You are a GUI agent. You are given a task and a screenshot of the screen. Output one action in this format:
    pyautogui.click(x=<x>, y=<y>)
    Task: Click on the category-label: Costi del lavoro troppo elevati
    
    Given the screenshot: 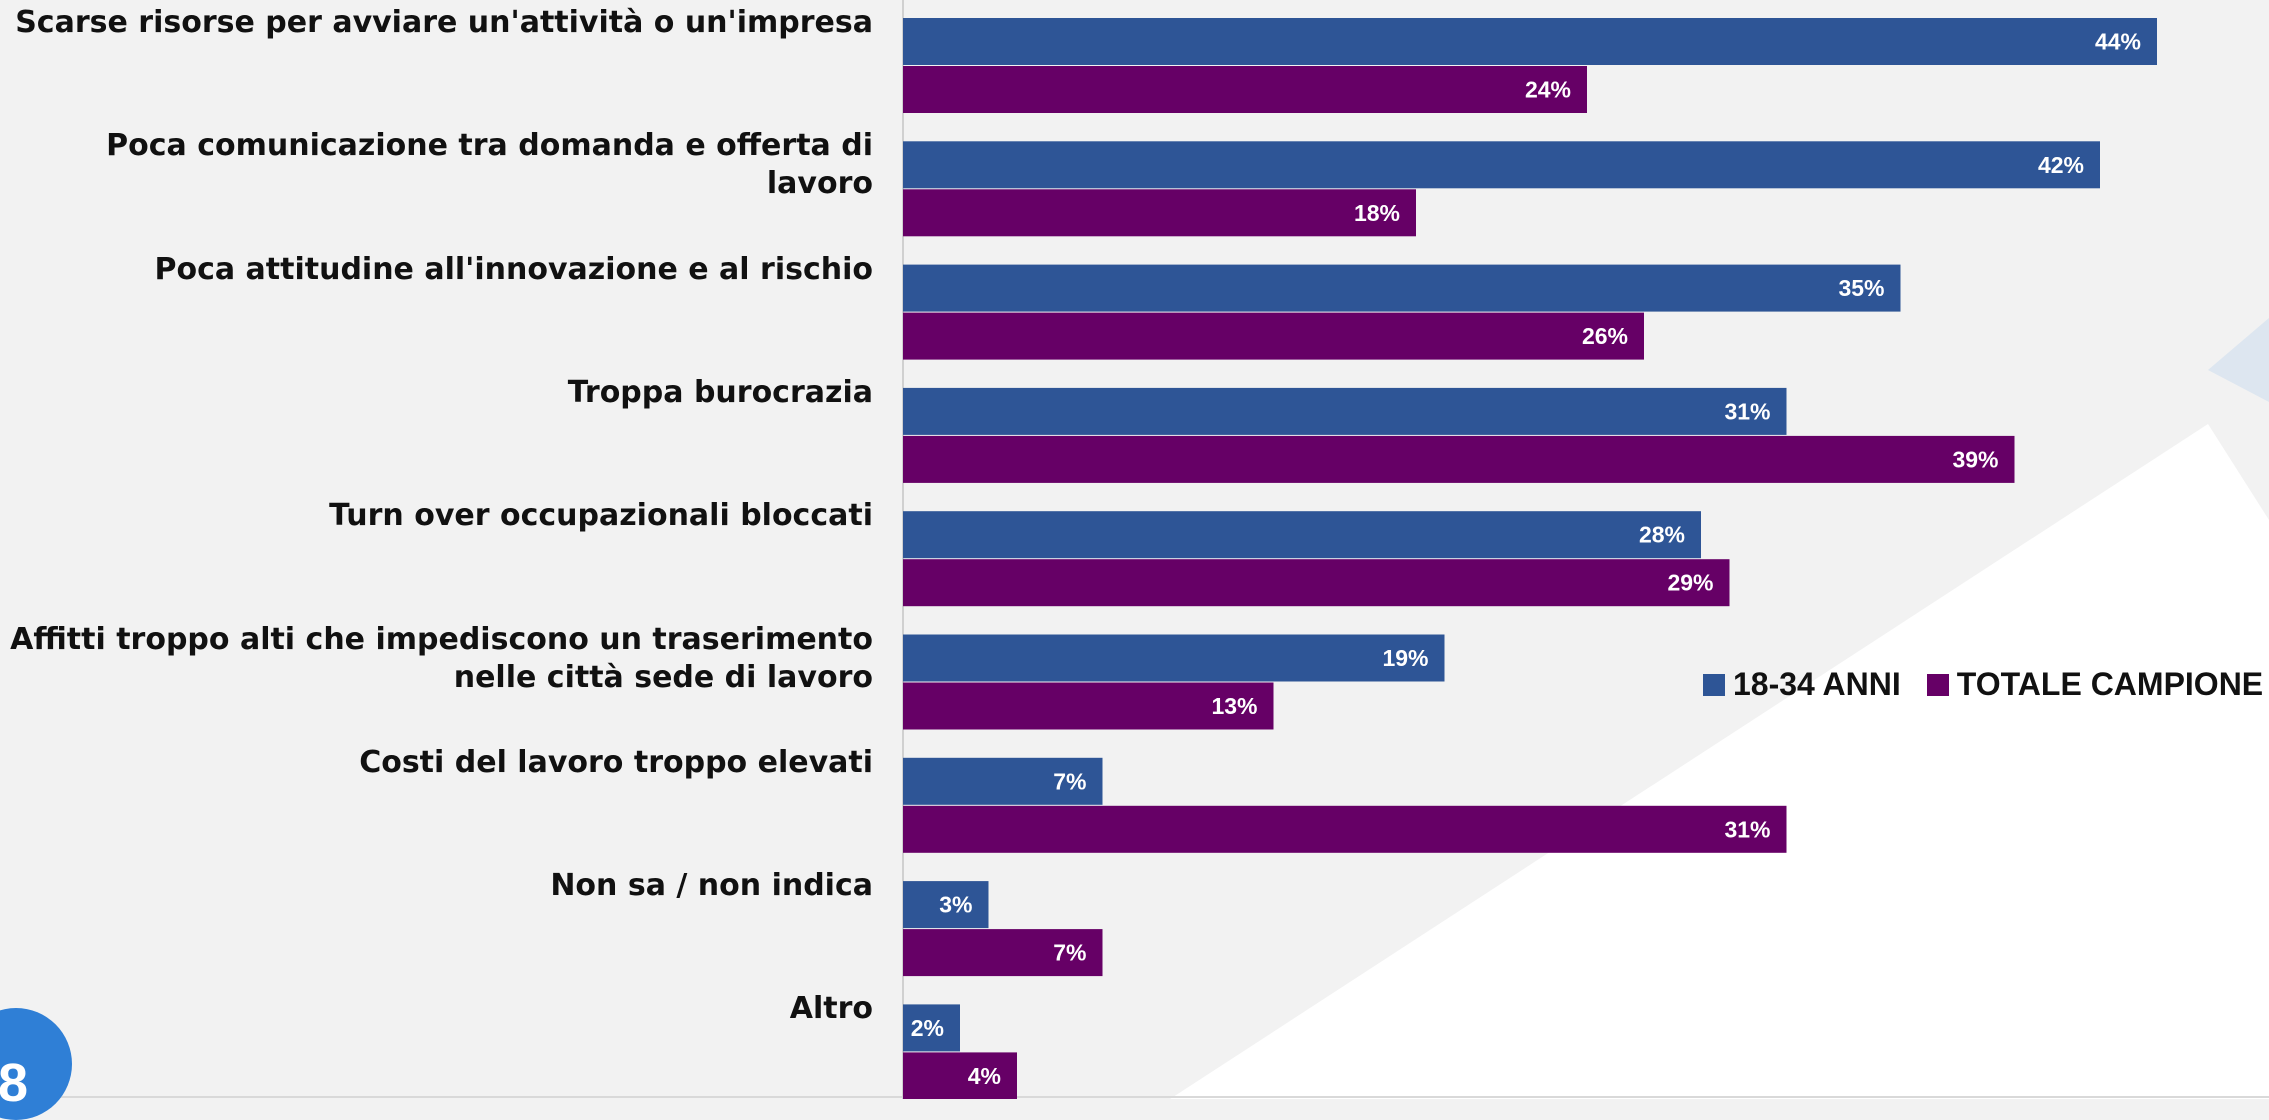 What is the action you would take?
    pyautogui.click(x=616, y=762)
    